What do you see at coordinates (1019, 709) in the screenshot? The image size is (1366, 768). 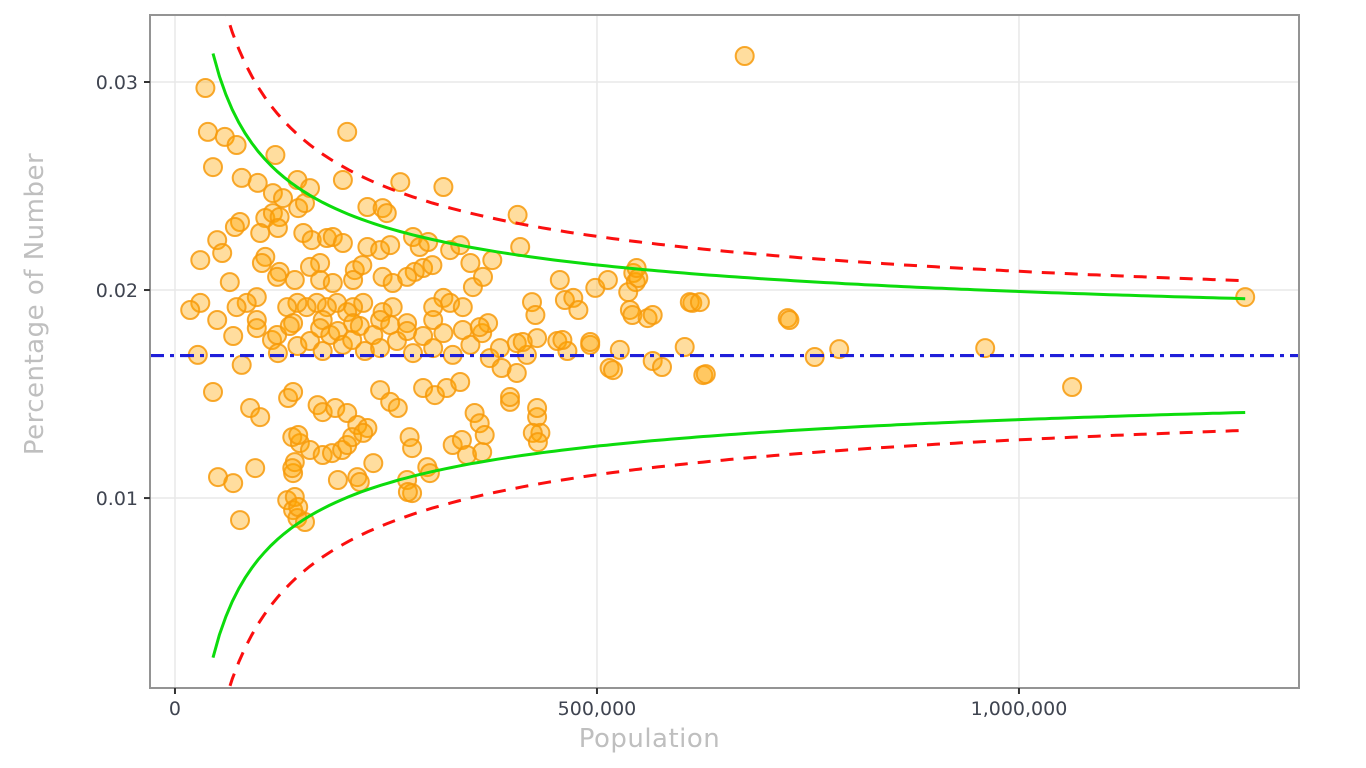 I see `x-tick-label: 1,000,000` at bounding box center [1019, 709].